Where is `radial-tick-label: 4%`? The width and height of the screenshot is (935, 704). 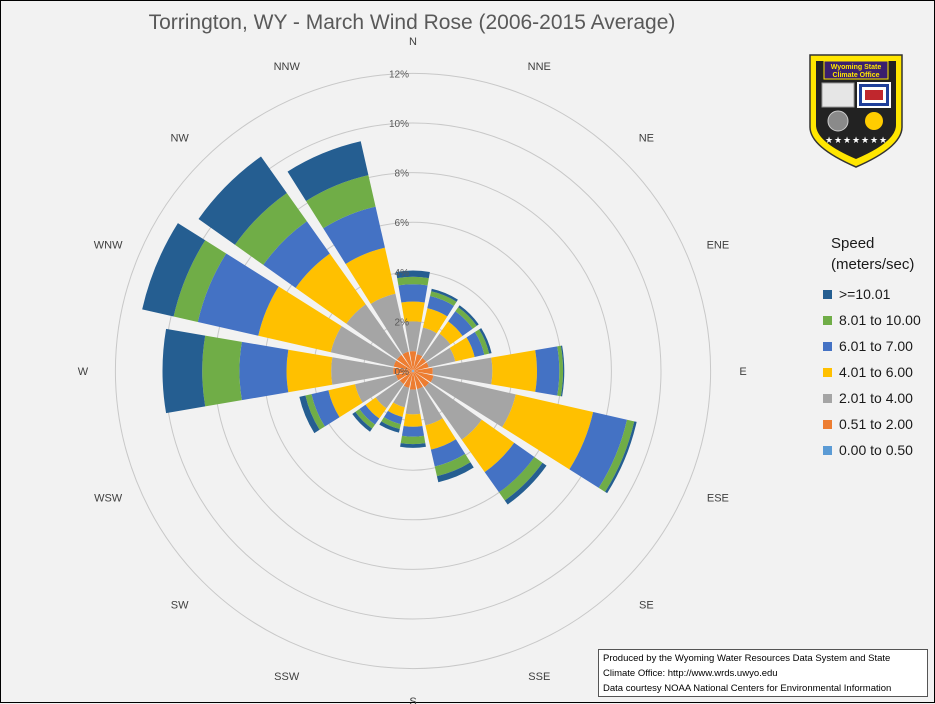 radial-tick-label: 4% is located at coordinates (402, 273).